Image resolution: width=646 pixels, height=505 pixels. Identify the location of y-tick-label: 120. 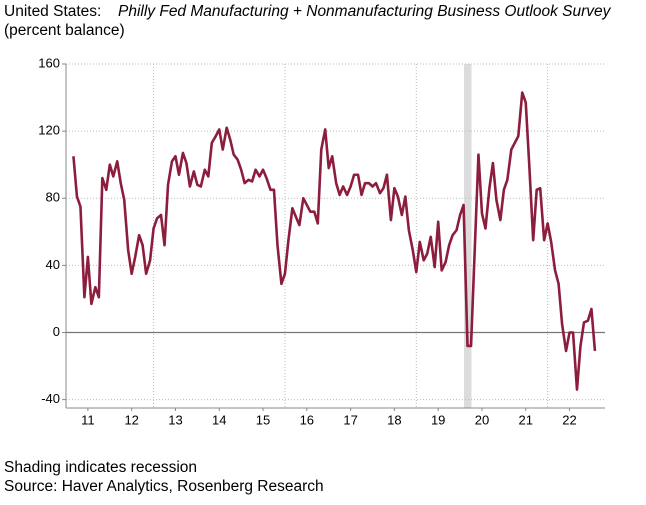
(49, 130).